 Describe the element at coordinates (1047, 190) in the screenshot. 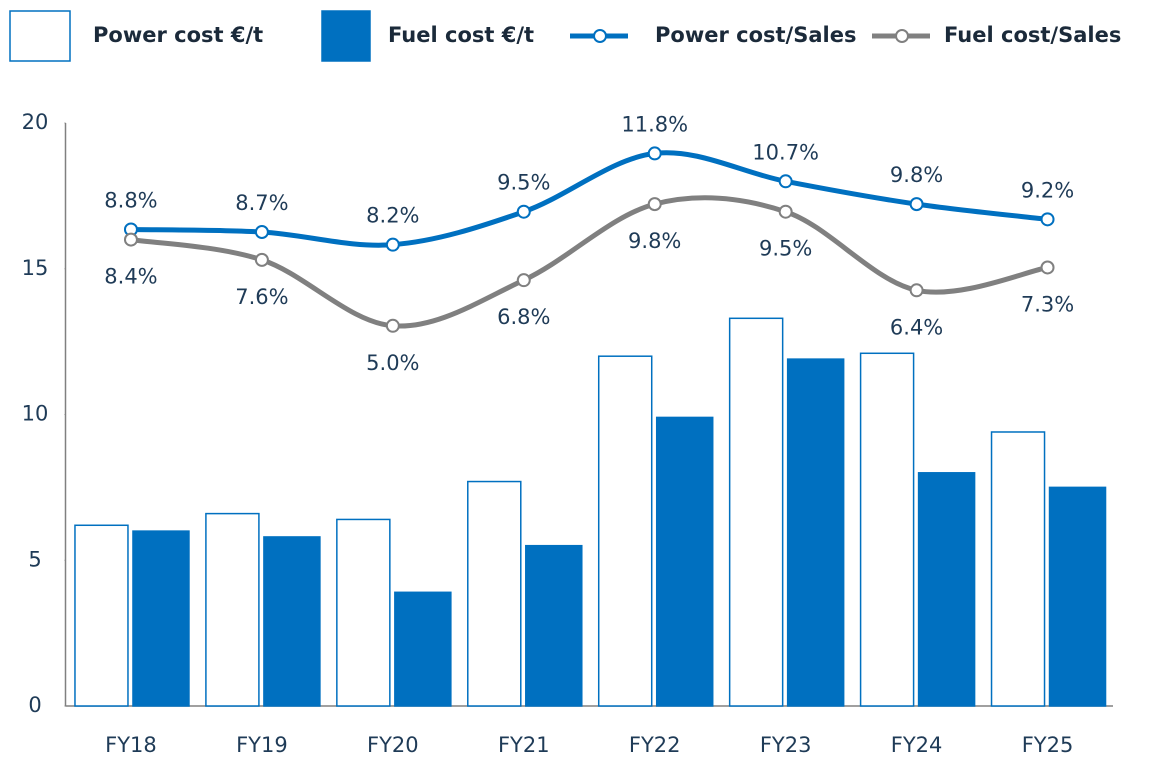

I see `data-label: 9.2%` at that location.